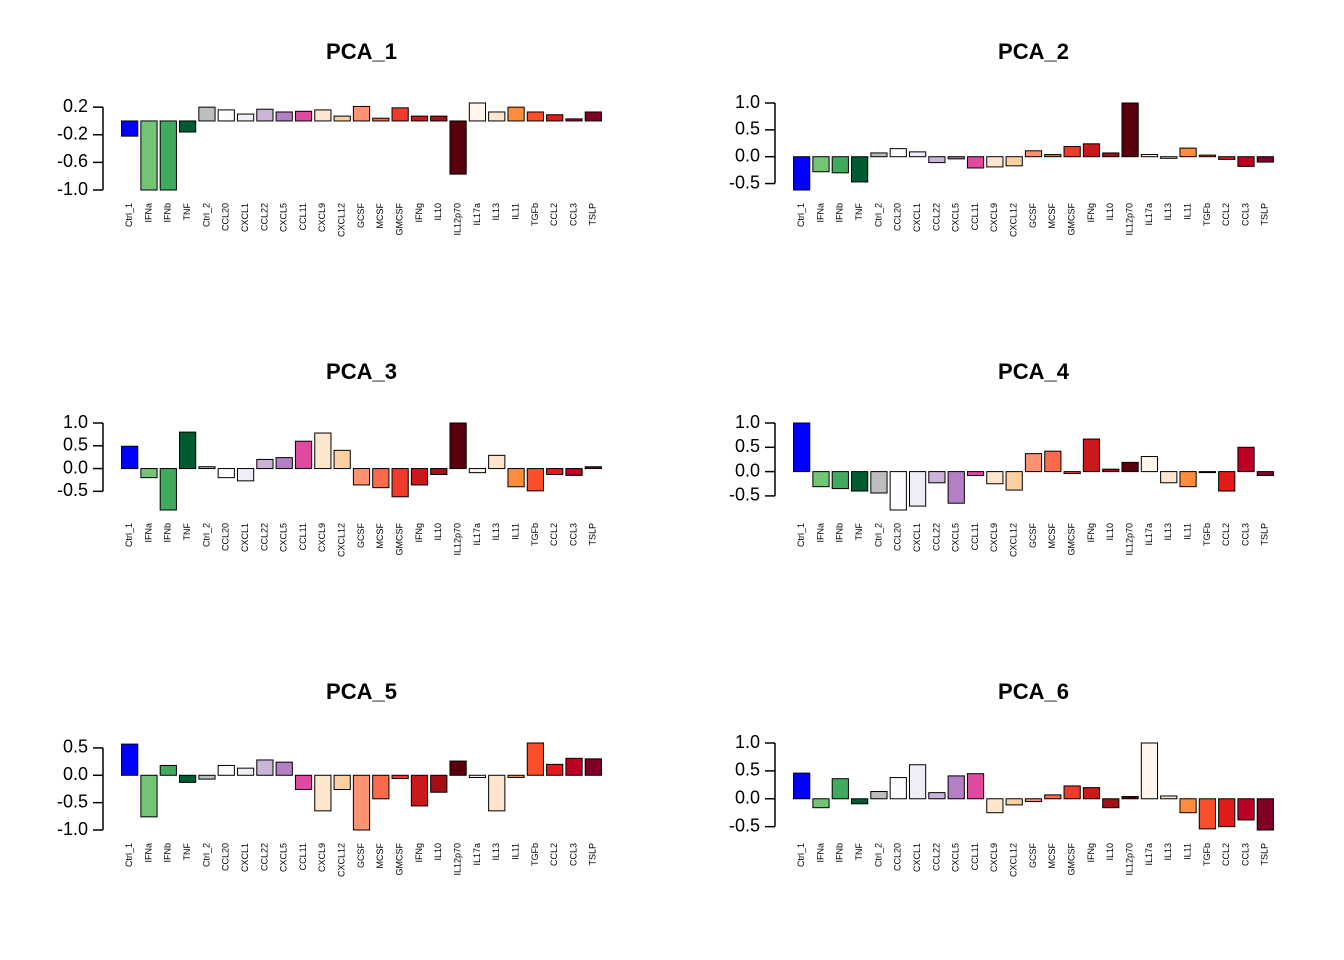 The width and height of the screenshot is (1344, 960). Describe the element at coordinates (72, 134) in the screenshot. I see `y-tick-label: -0.2` at that location.